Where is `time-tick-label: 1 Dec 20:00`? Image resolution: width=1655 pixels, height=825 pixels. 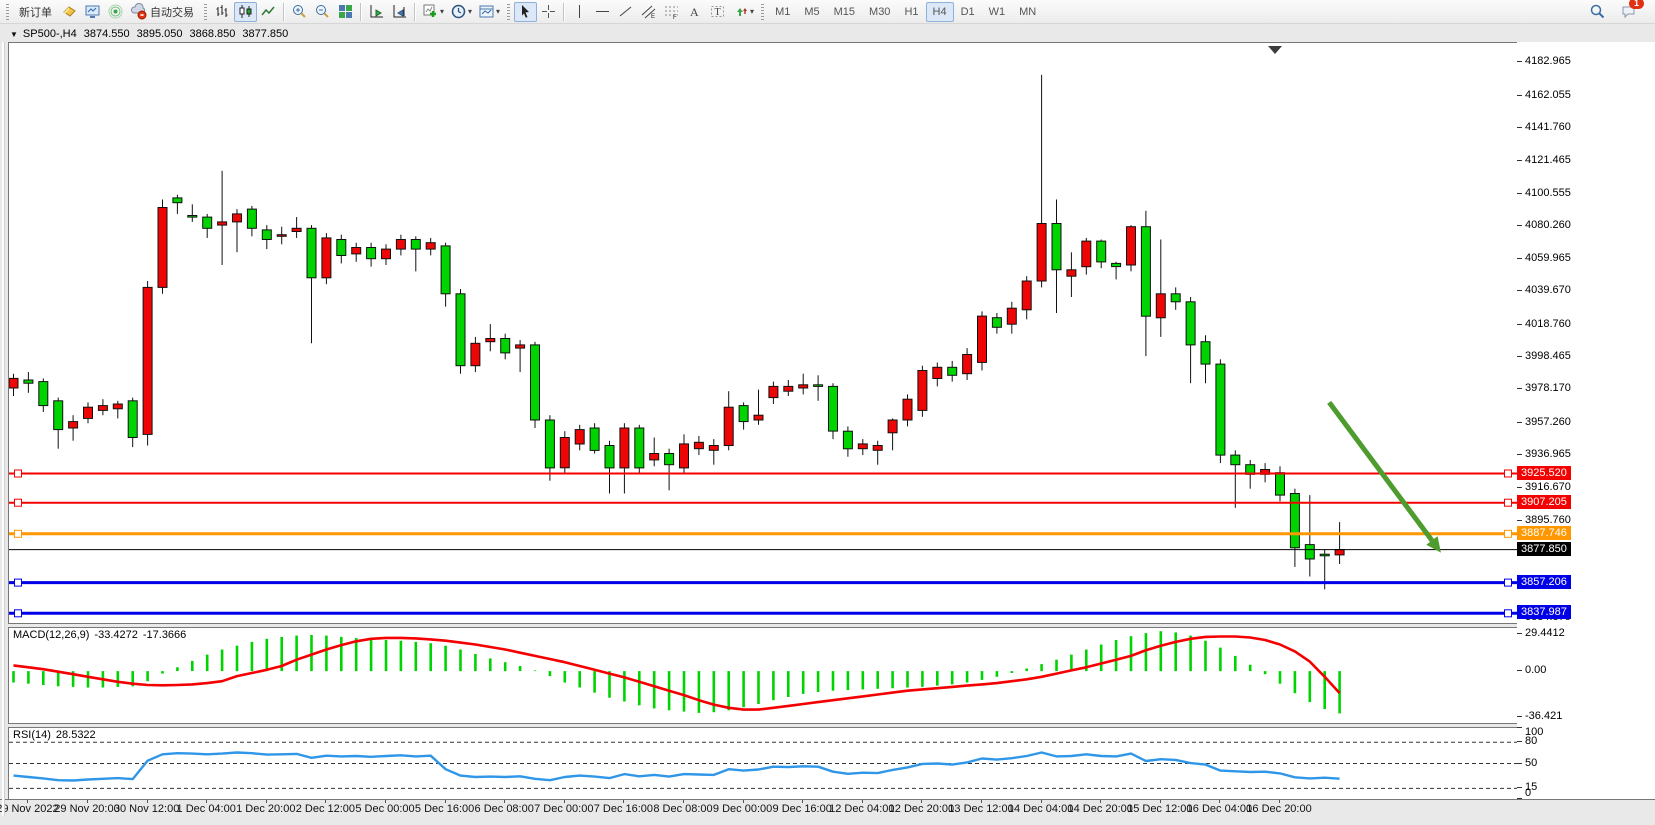 time-tick-label: 1 Dec 20:00 is located at coordinates (266, 809).